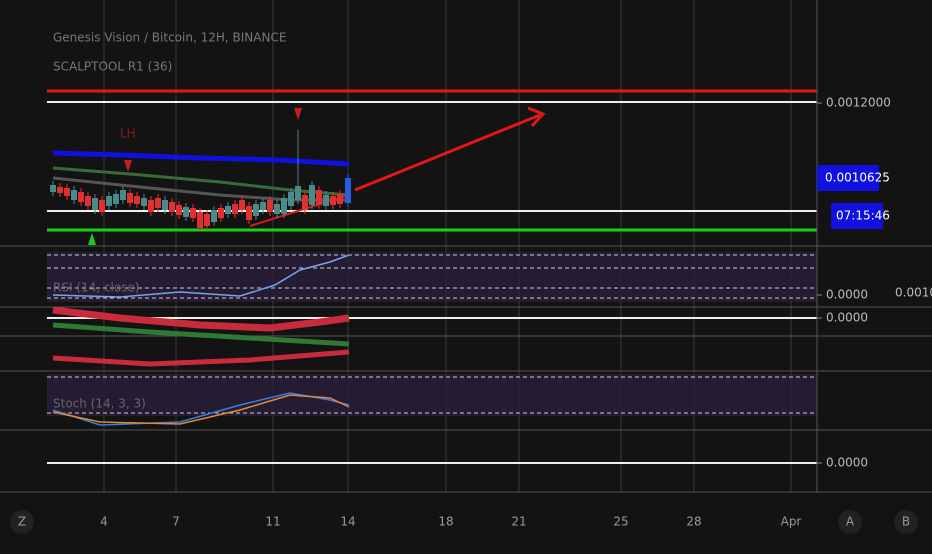 This screenshot has height=554, width=932. I want to click on secondary-price: 0.0010, so click(913, 293).